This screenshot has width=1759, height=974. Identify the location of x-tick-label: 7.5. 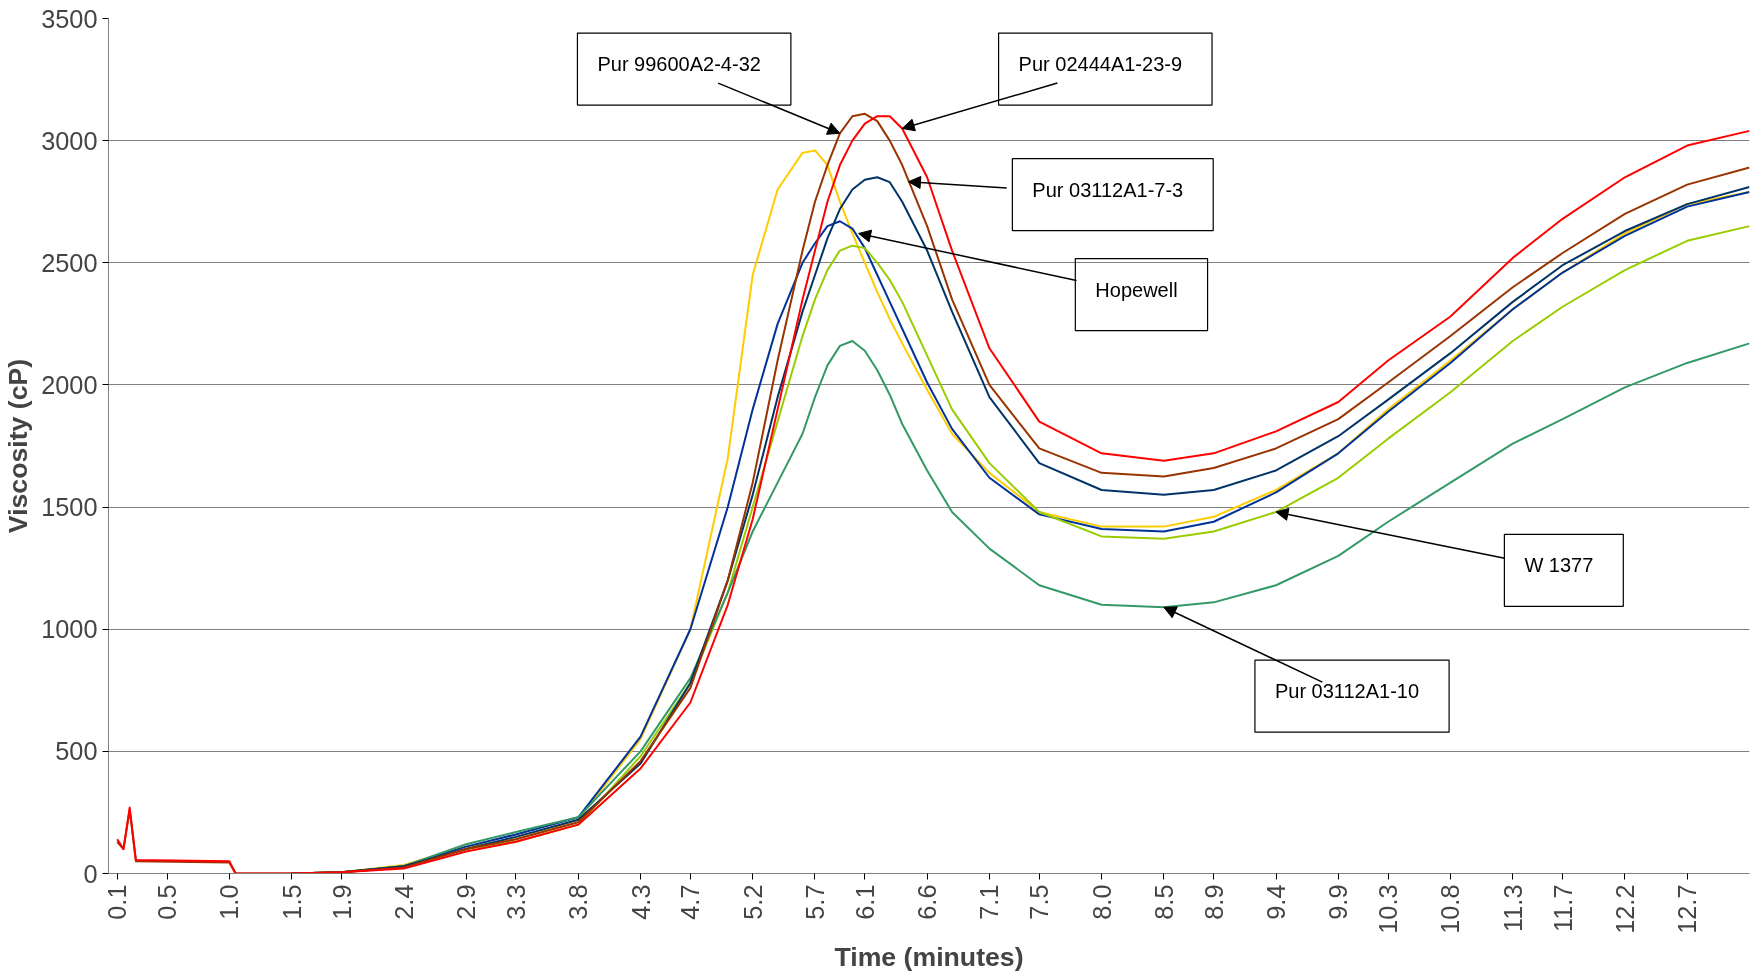
(1039, 902).